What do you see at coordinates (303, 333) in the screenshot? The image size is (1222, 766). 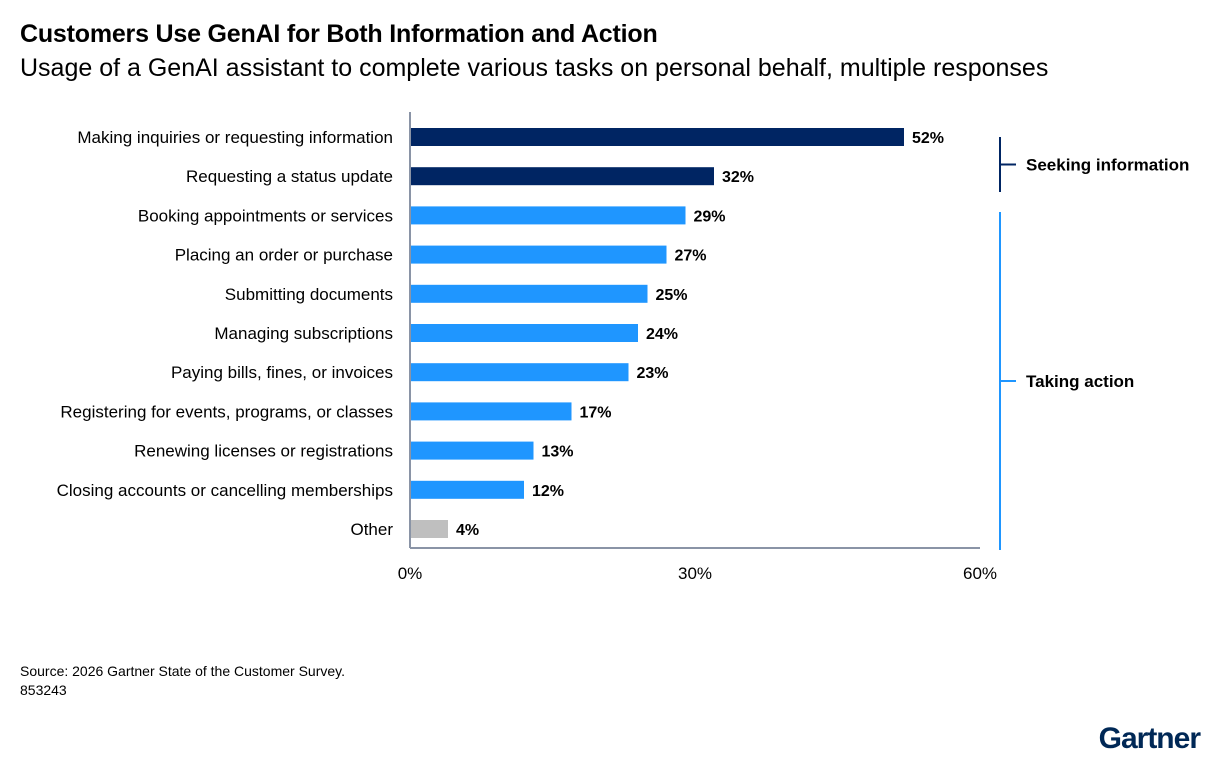 I see `category-label: Managing subscriptions` at bounding box center [303, 333].